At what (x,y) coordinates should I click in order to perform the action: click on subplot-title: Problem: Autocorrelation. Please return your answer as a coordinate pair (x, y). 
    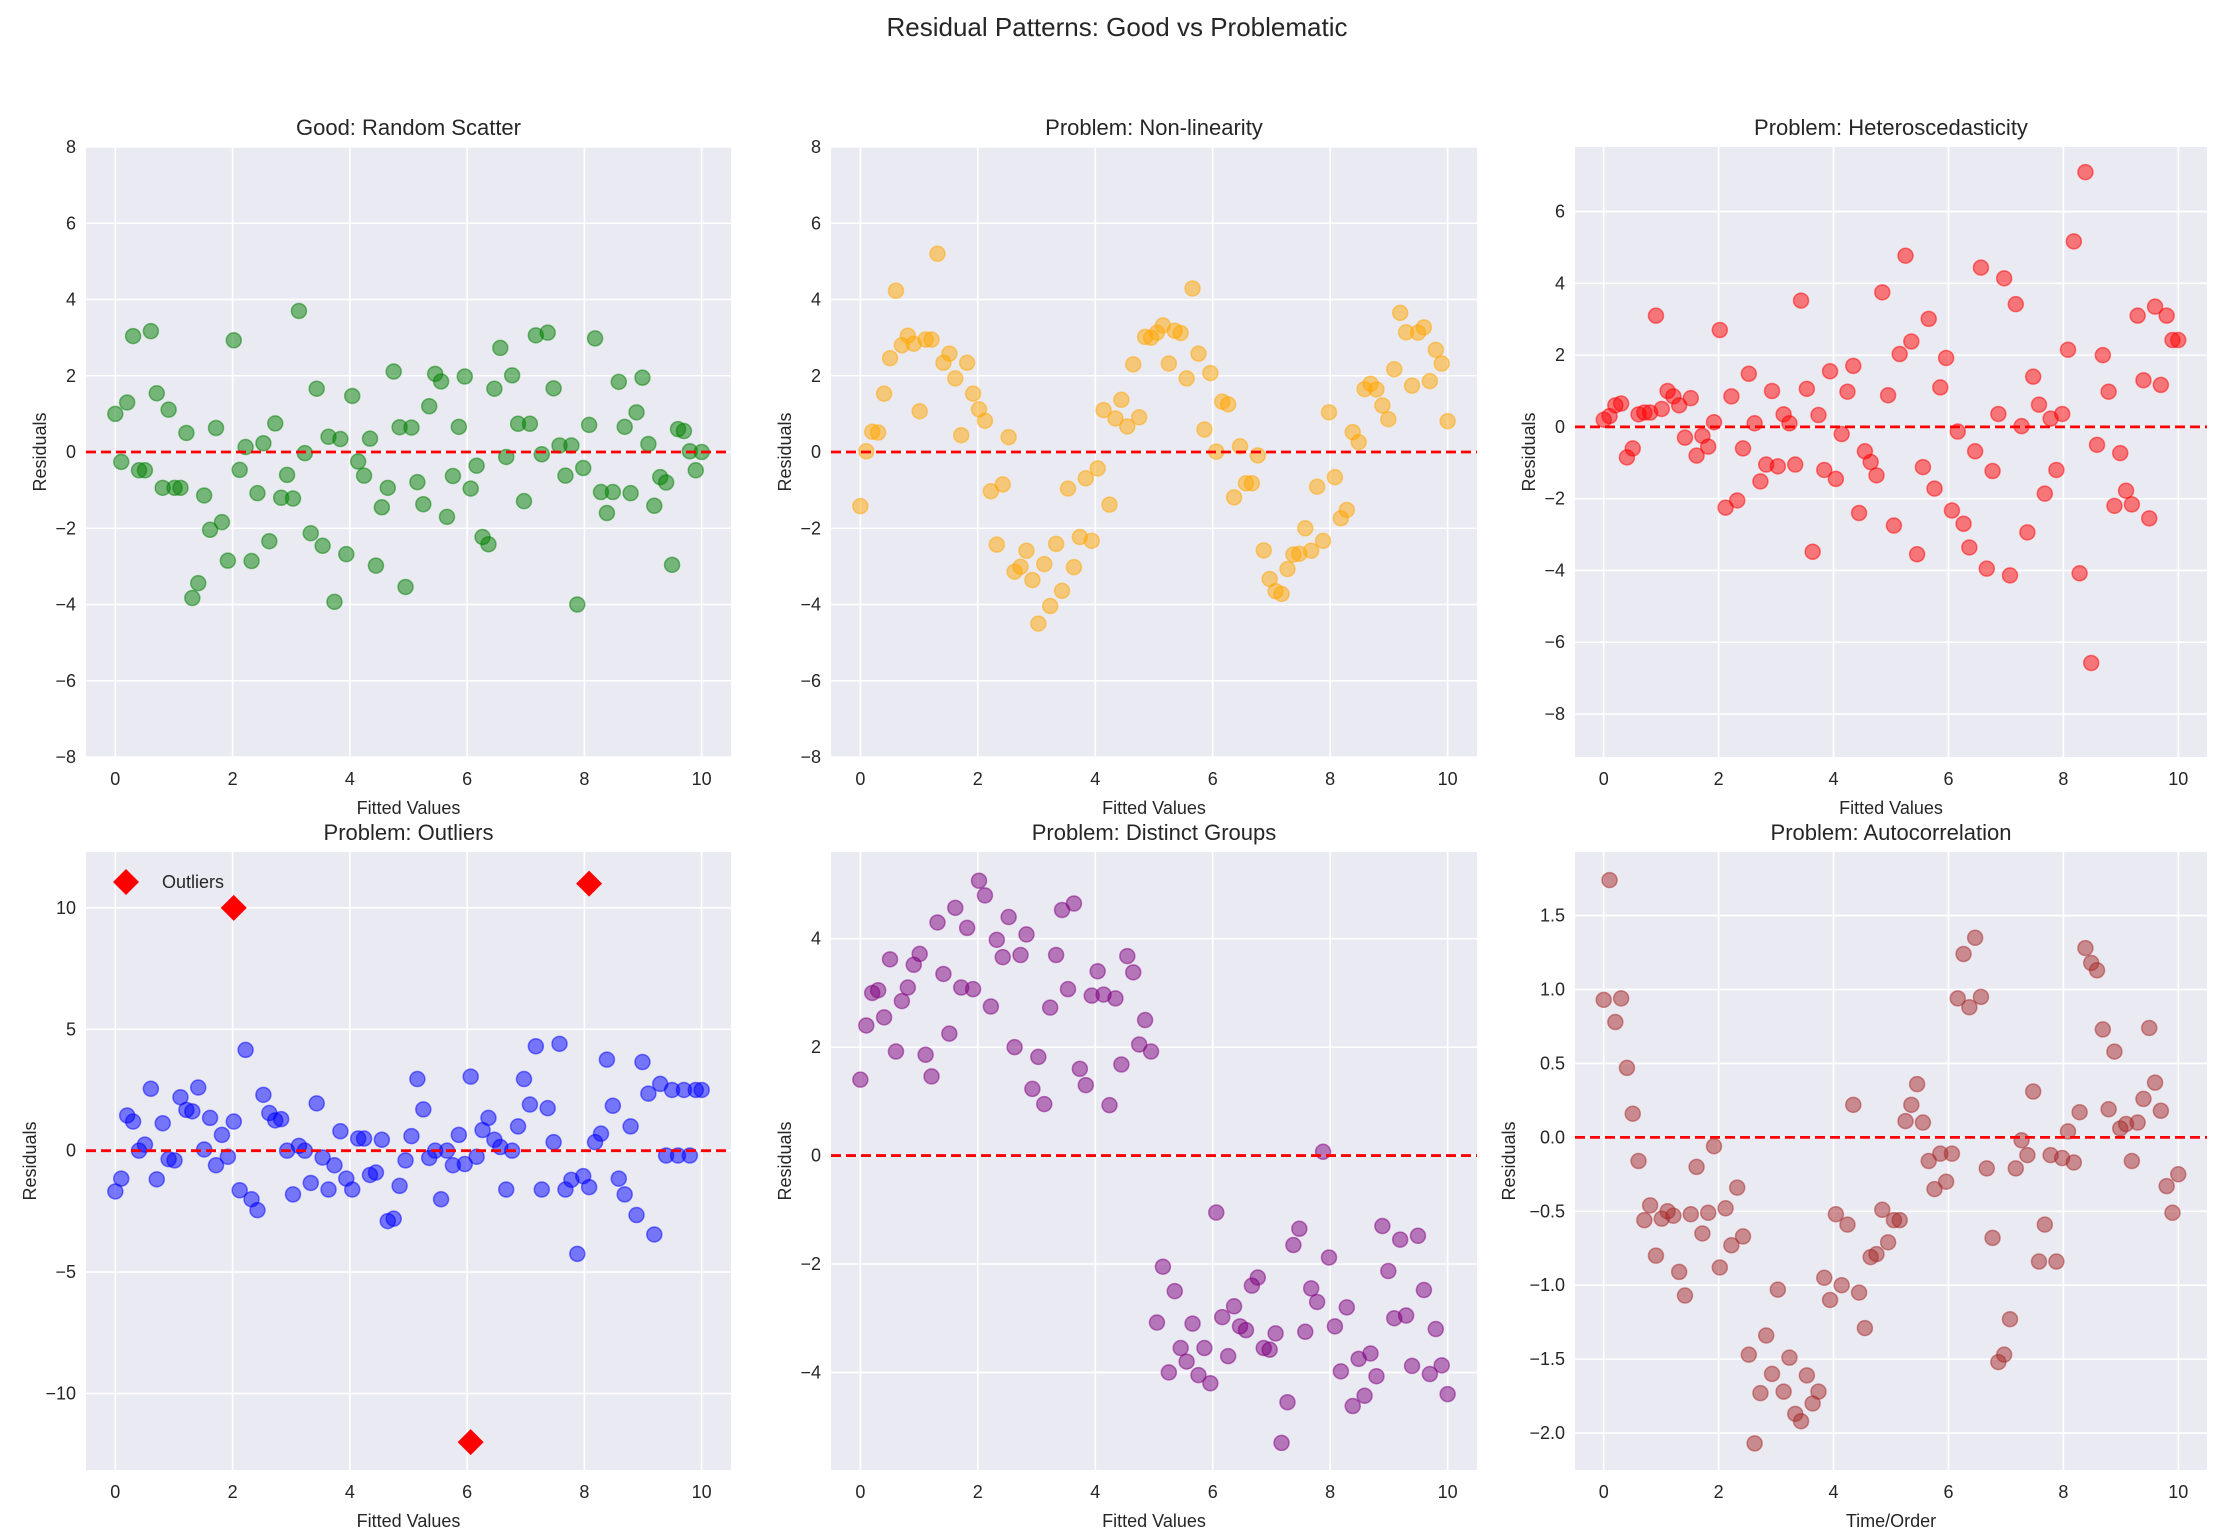
    Looking at the image, I should click on (1891, 832).